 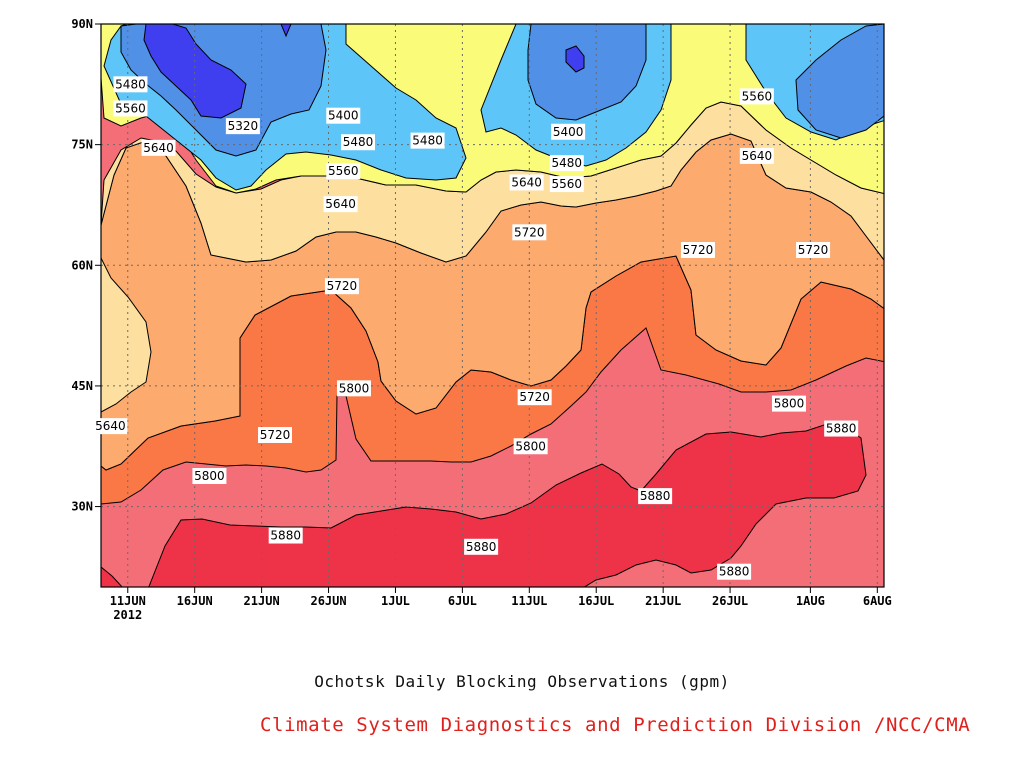 What do you see at coordinates (730, 601) in the screenshot?
I see `x-tick-label: 26JUL` at bounding box center [730, 601].